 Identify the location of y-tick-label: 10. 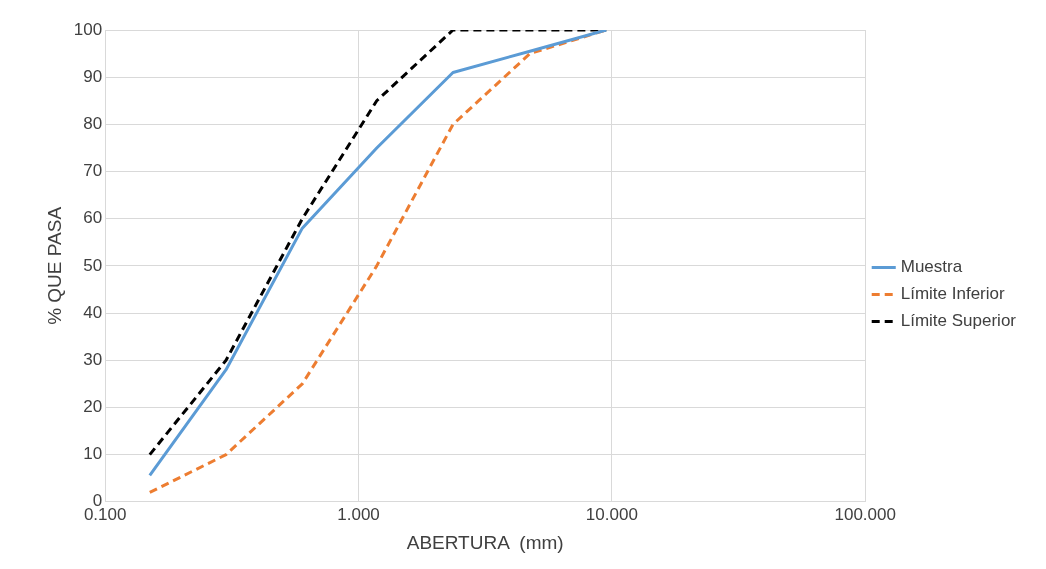
(93, 454).